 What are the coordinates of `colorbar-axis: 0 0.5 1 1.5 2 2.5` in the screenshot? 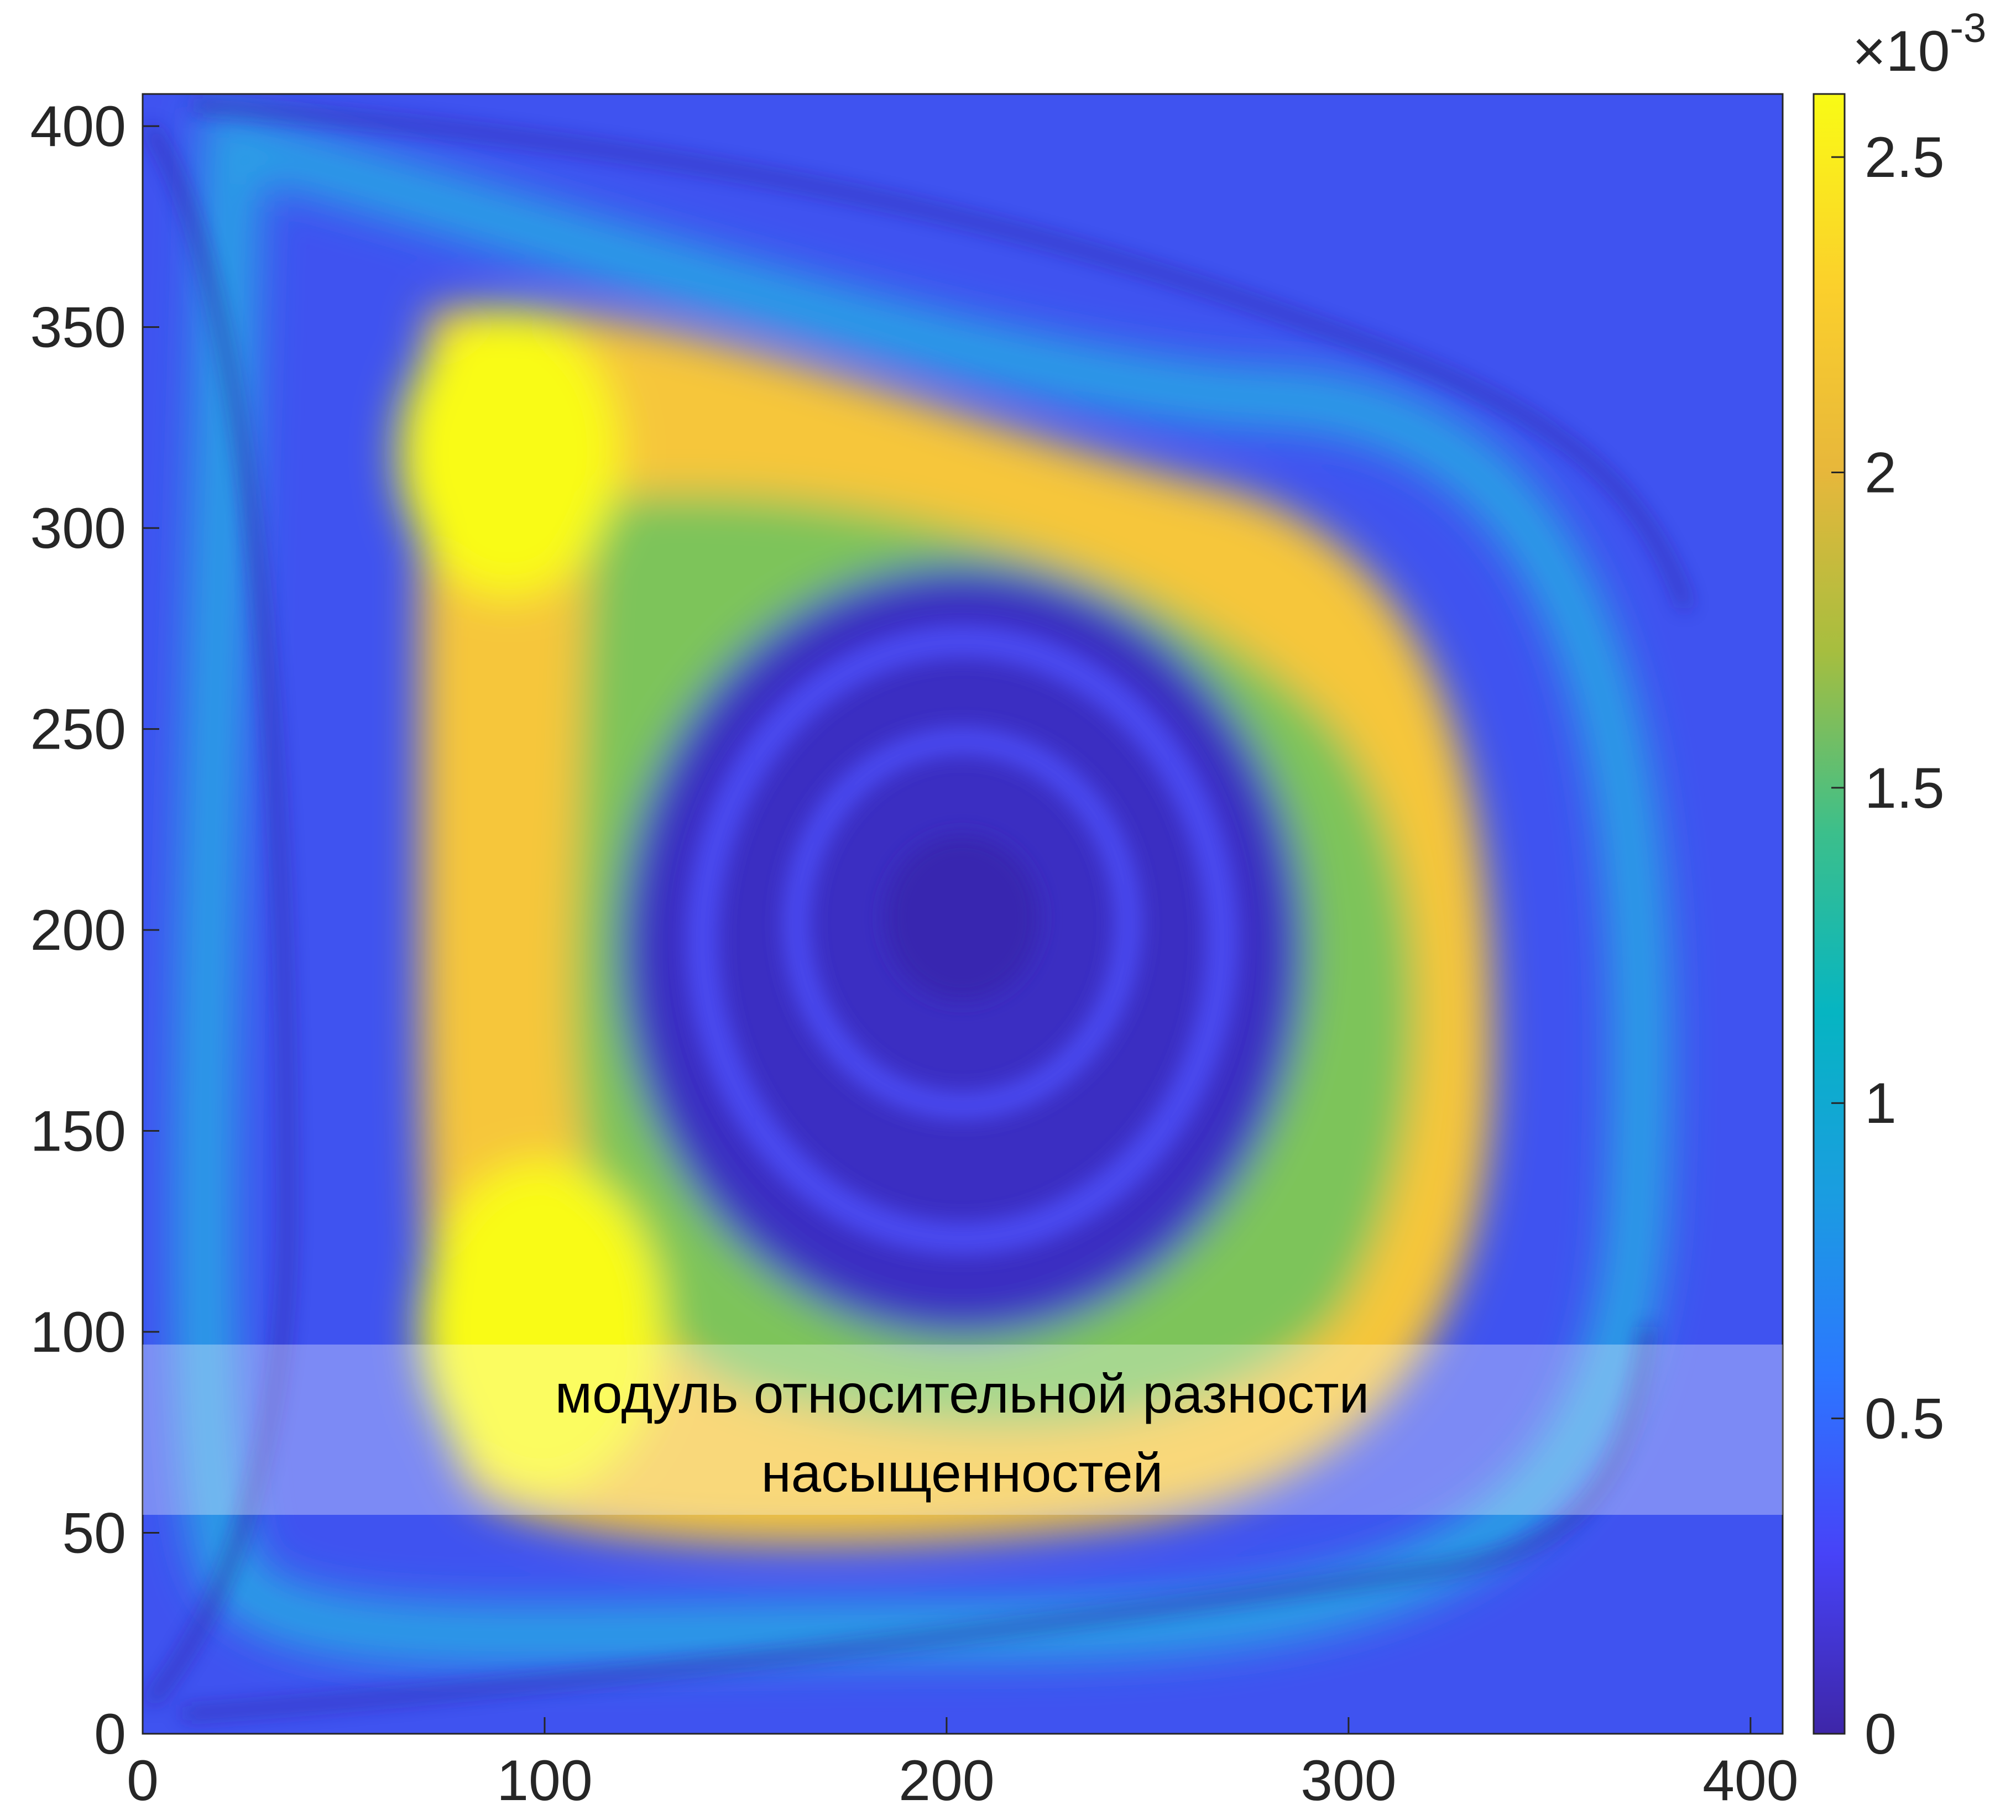 It's located at (1888, 945).